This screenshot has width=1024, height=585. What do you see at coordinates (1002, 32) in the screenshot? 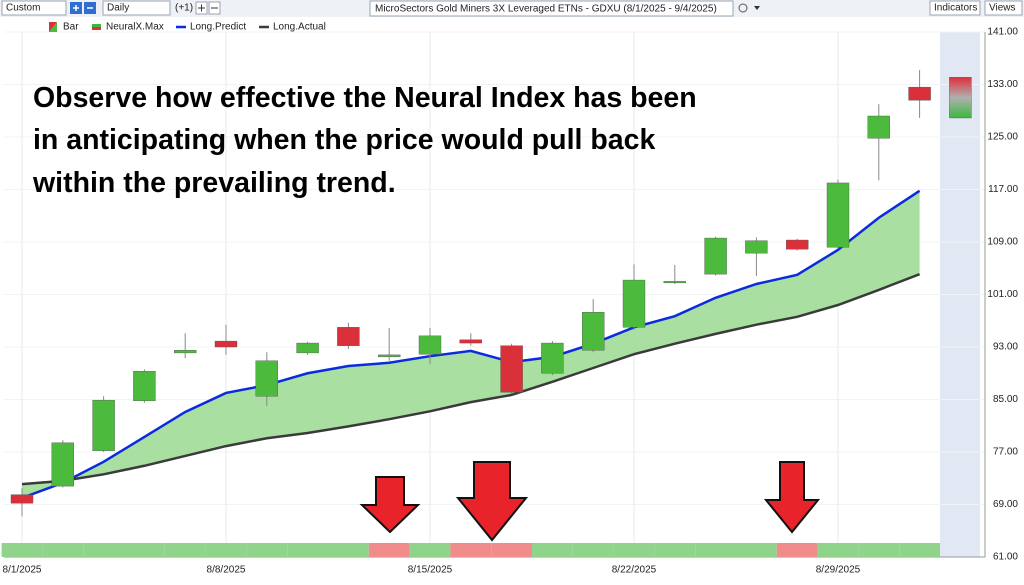
I see `y-tick-label: 141.00` at bounding box center [1002, 32].